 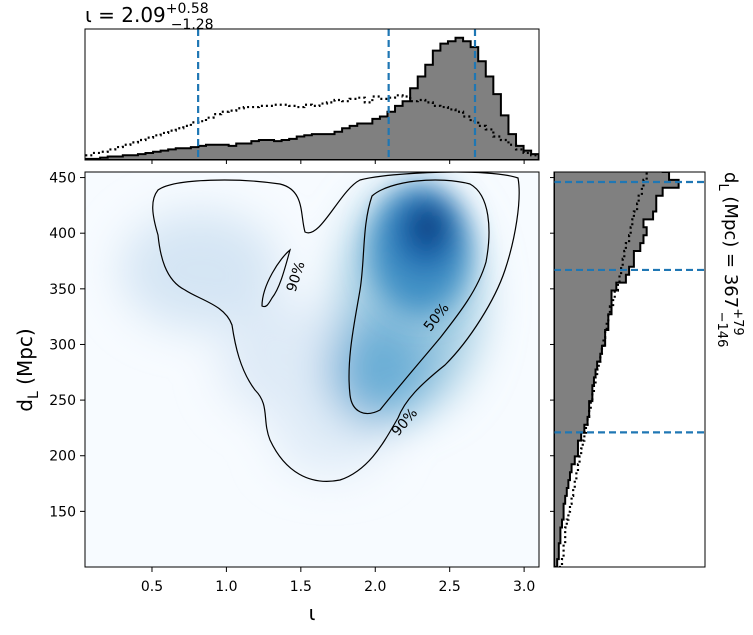 I want to click on y-tick-label: 200, so click(x=62, y=457).